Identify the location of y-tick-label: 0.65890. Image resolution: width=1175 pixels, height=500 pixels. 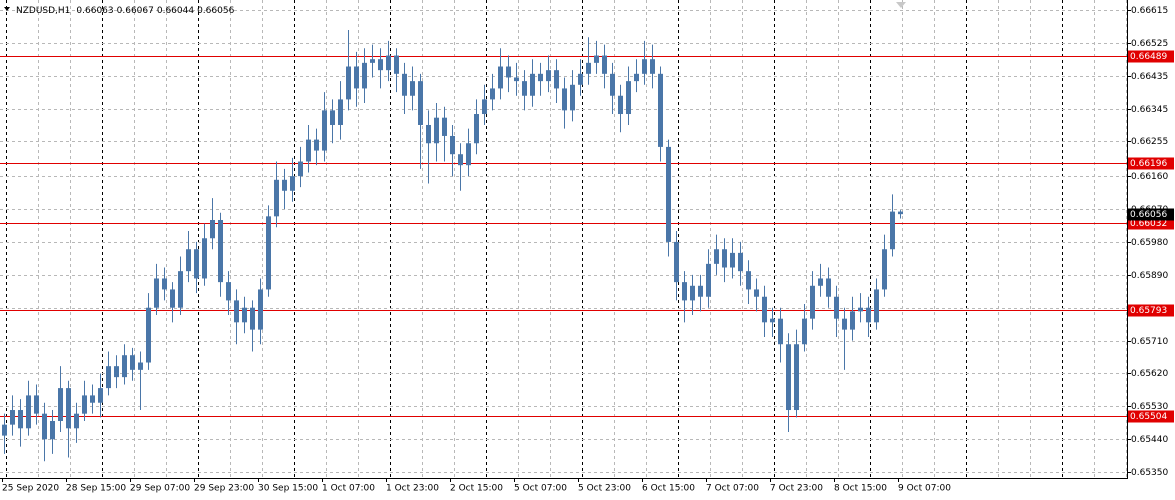
(1149, 276).